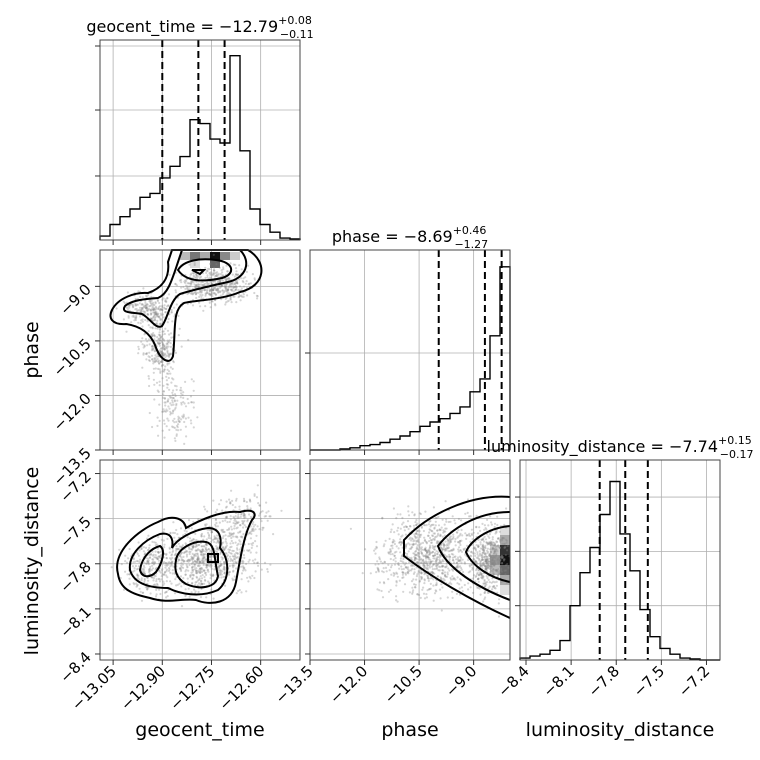 The width and height of the screenshot is (760, 760). Describe the element at coordinates (72, 357) in the screenshot. I see `y-tick-label-phase: −10.5` at that location.